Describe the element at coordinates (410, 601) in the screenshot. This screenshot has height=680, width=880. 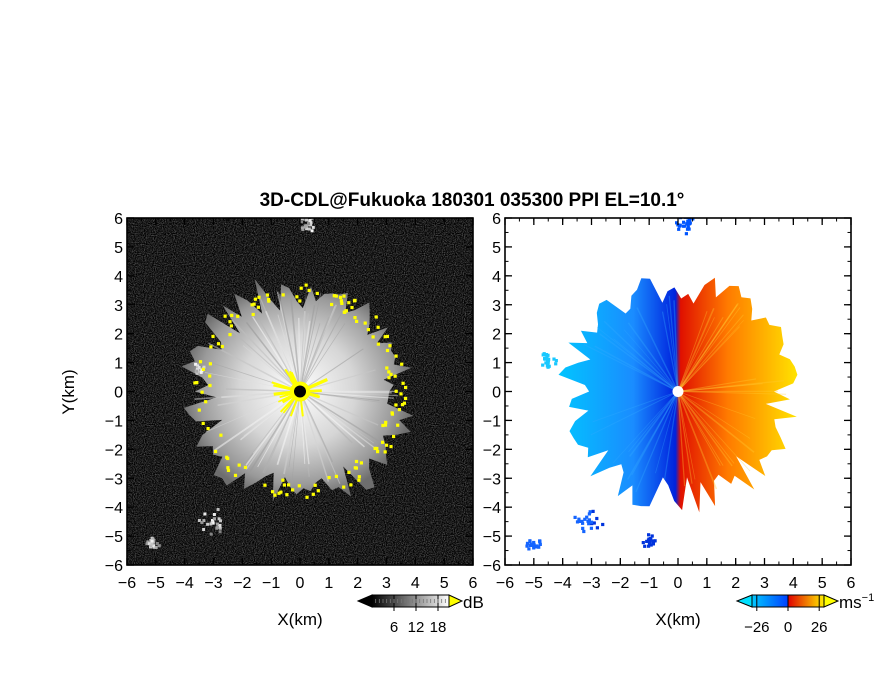
I see `colorbar-snr-gradient` at that location.